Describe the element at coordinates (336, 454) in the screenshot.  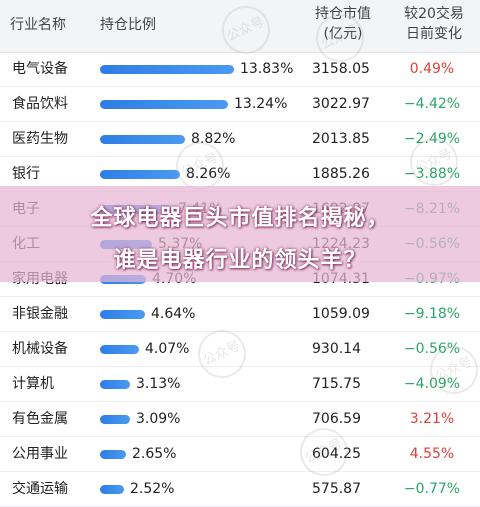
I see `holding-value: 604.25` at that location.